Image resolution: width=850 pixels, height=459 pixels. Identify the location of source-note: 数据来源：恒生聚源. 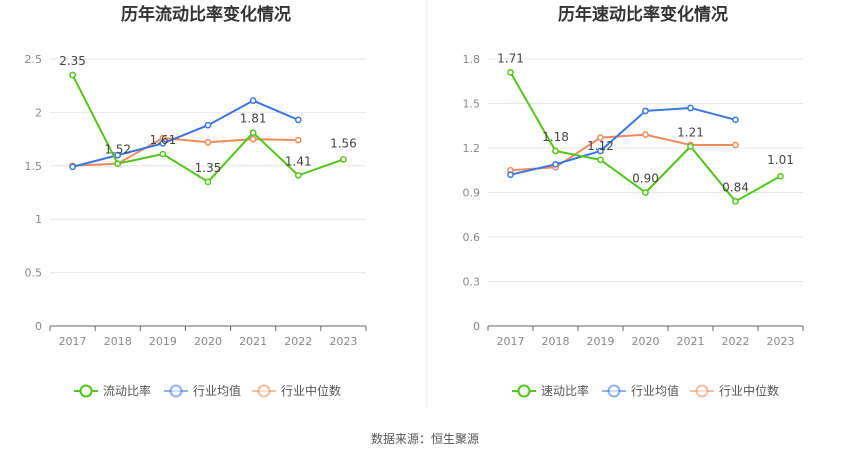
(425, 438).